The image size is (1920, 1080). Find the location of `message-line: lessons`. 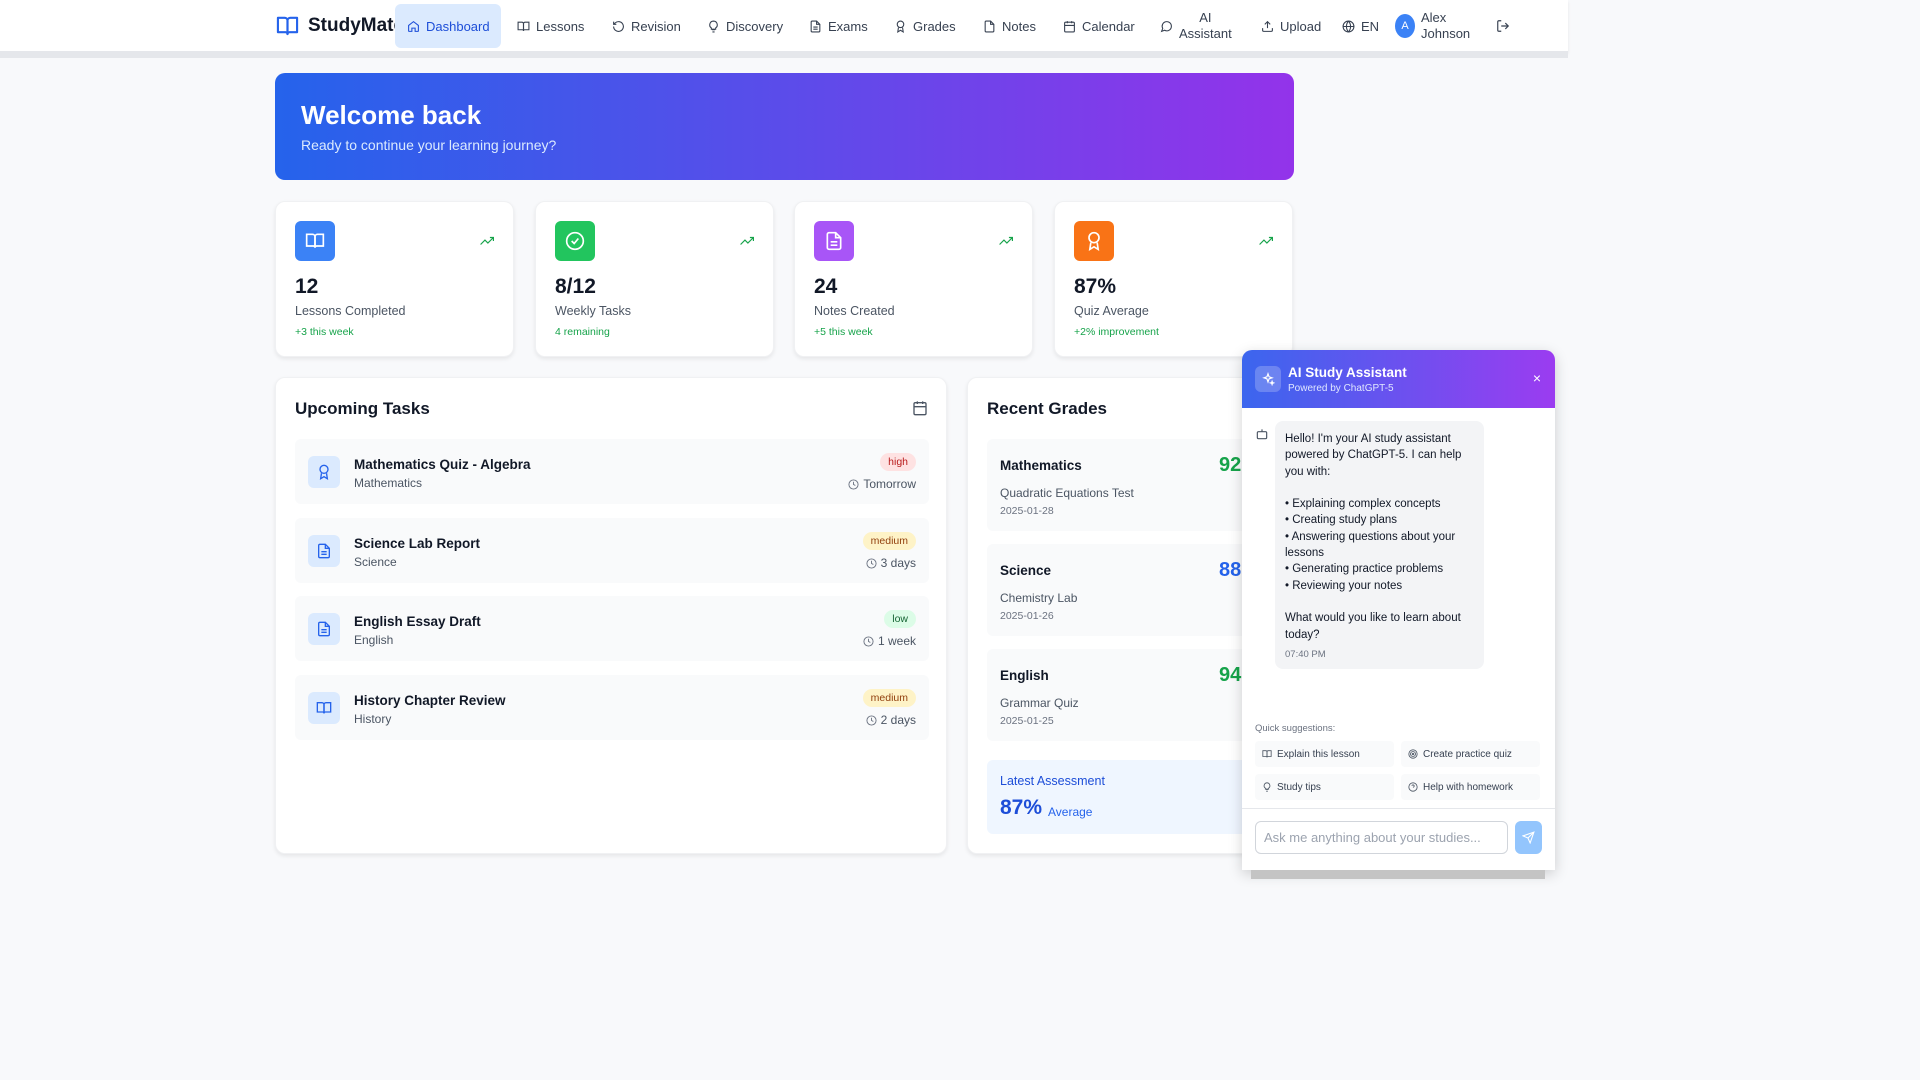

message-line: lessons is located at coordinates (1304, 553).